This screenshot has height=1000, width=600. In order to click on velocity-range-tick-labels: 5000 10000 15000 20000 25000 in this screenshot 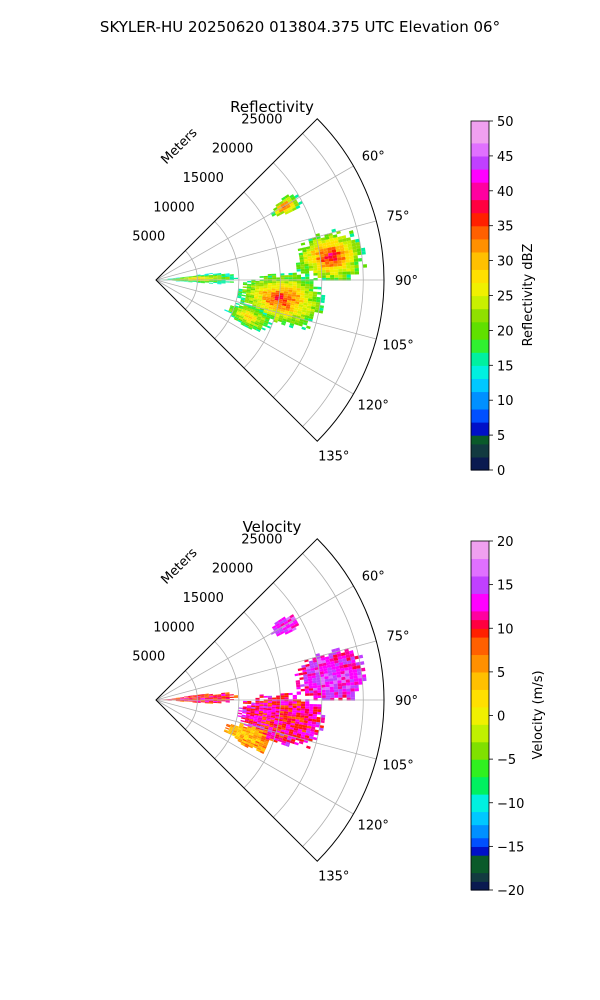, I will do `click(207, 598)`.